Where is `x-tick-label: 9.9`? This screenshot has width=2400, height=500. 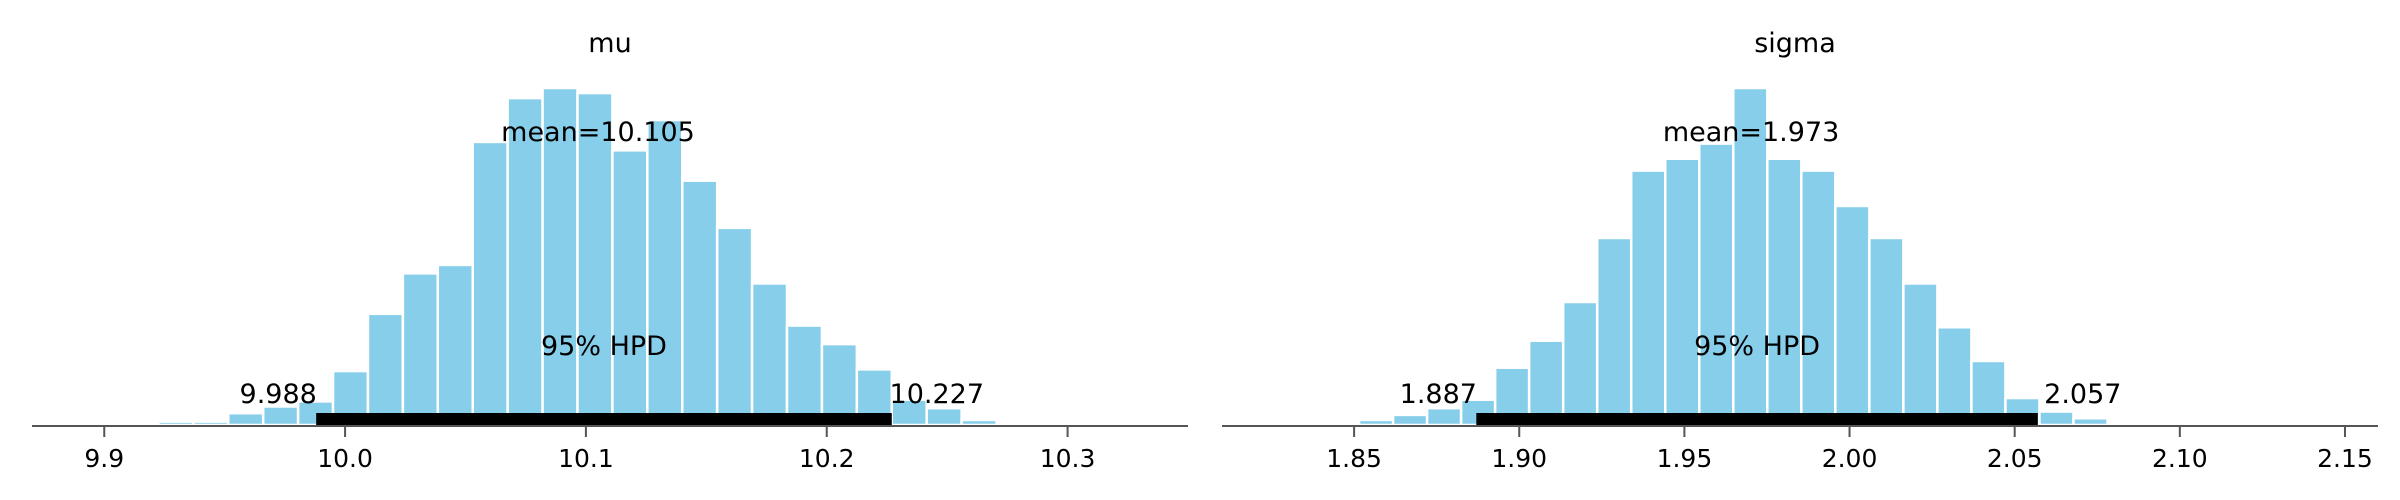 x-tick-label: 9.9 is located at coordinates (104, 458).